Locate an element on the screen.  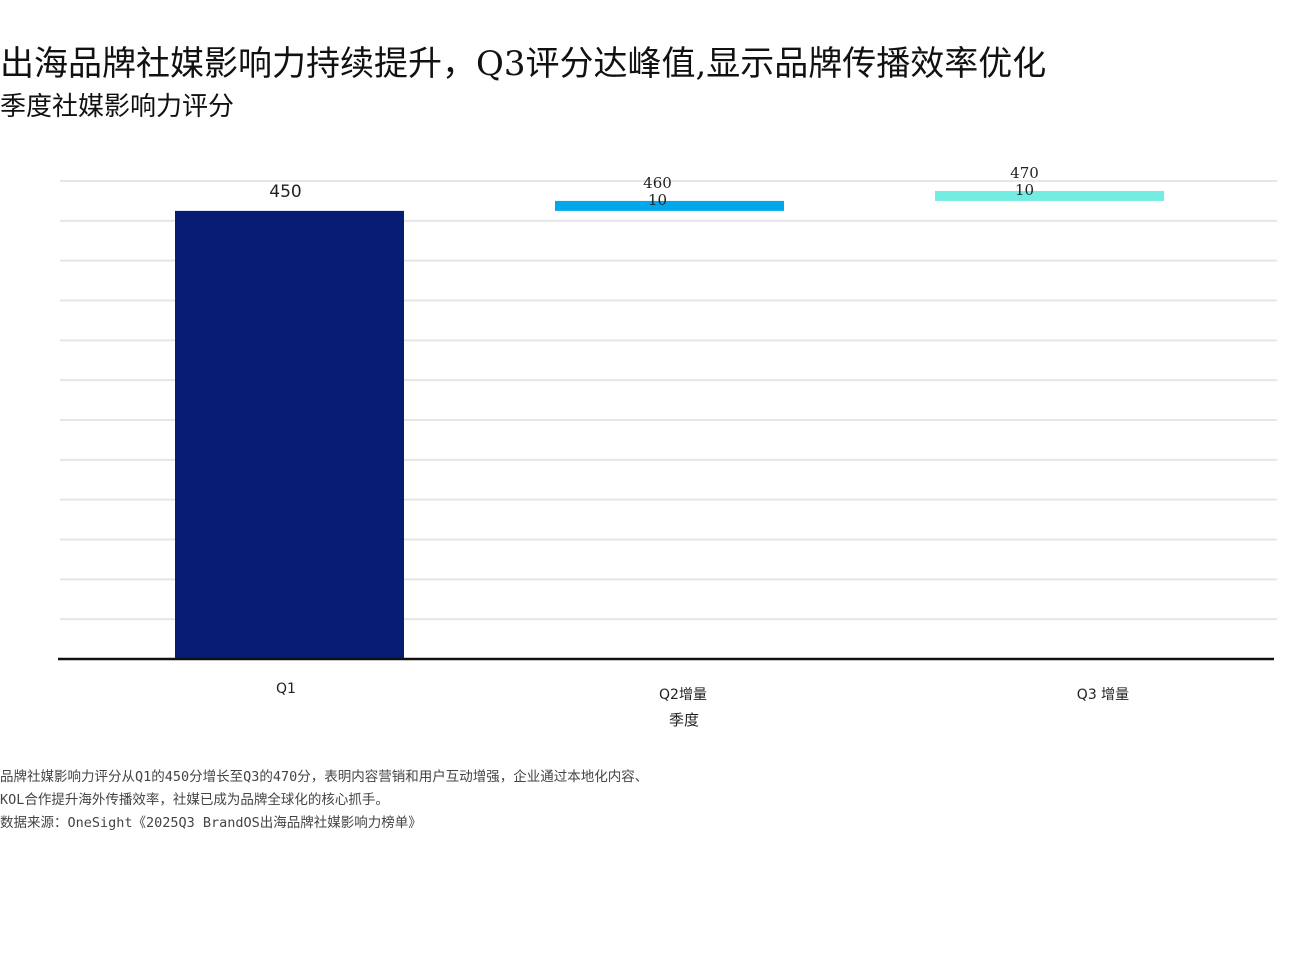
x-tick-label: Q3 增量 is located at coordinates (1103, 695).